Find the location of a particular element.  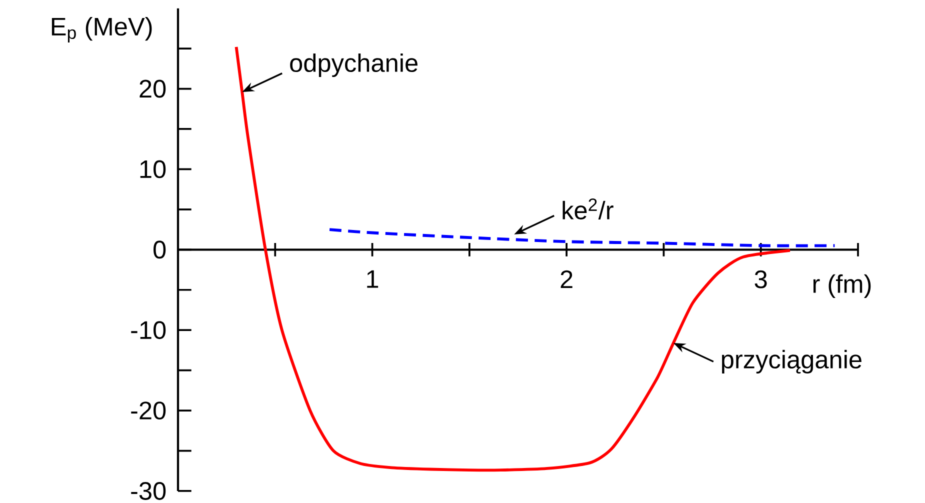

annotation: ke$^{2}$/r is located at coordinates (588, 209).